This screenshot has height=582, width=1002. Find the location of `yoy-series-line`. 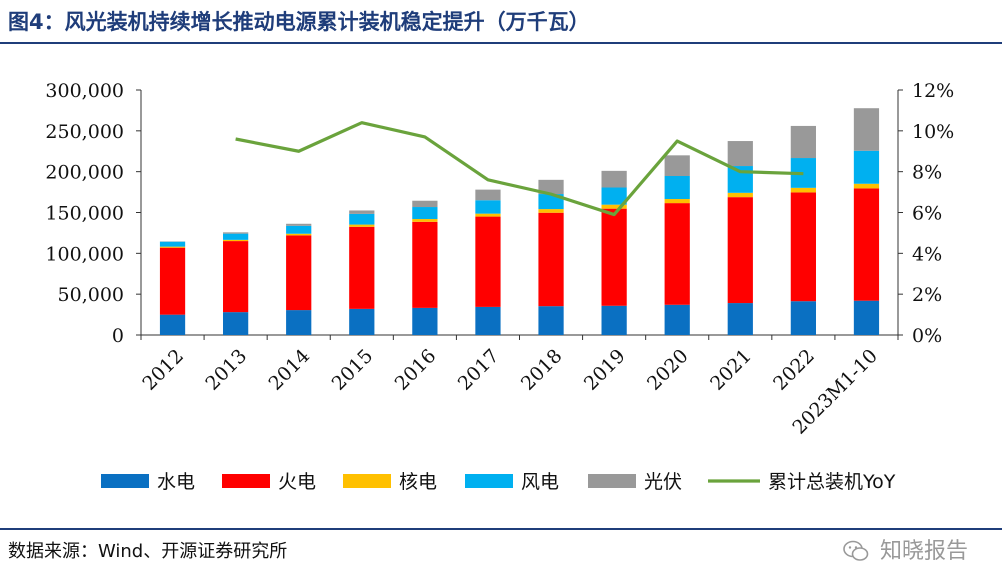

yoy-series-line is located at coordinates (519, 169).